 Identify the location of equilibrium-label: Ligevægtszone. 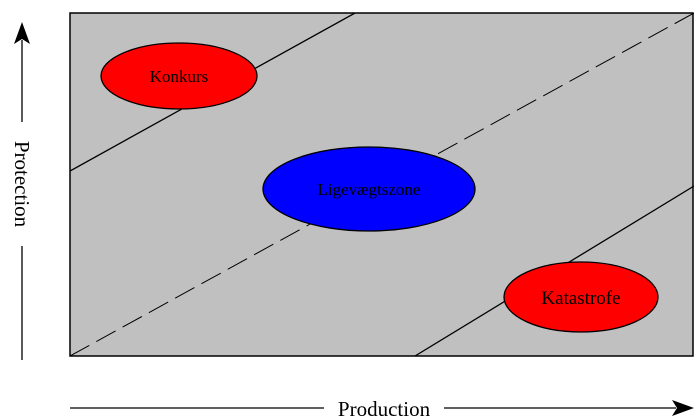
(369, 189).